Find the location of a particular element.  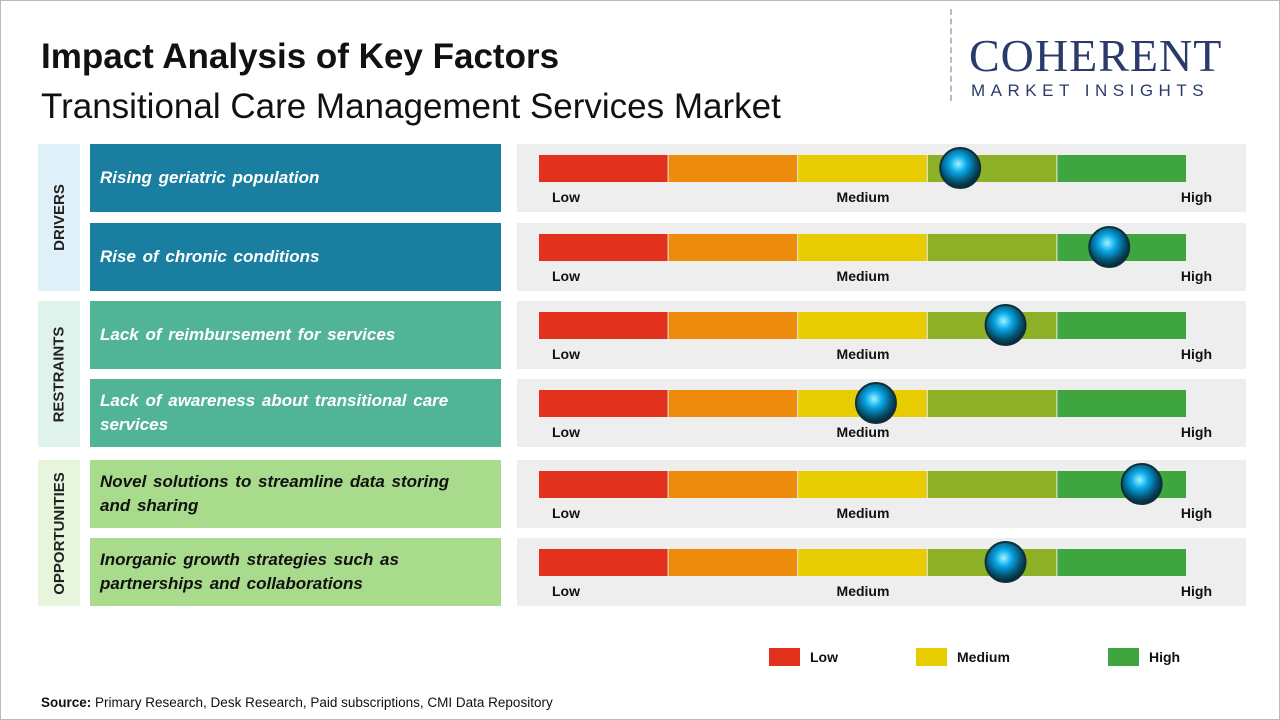

factor-label: Rising geriatric population is located at coordinates (295, 178).